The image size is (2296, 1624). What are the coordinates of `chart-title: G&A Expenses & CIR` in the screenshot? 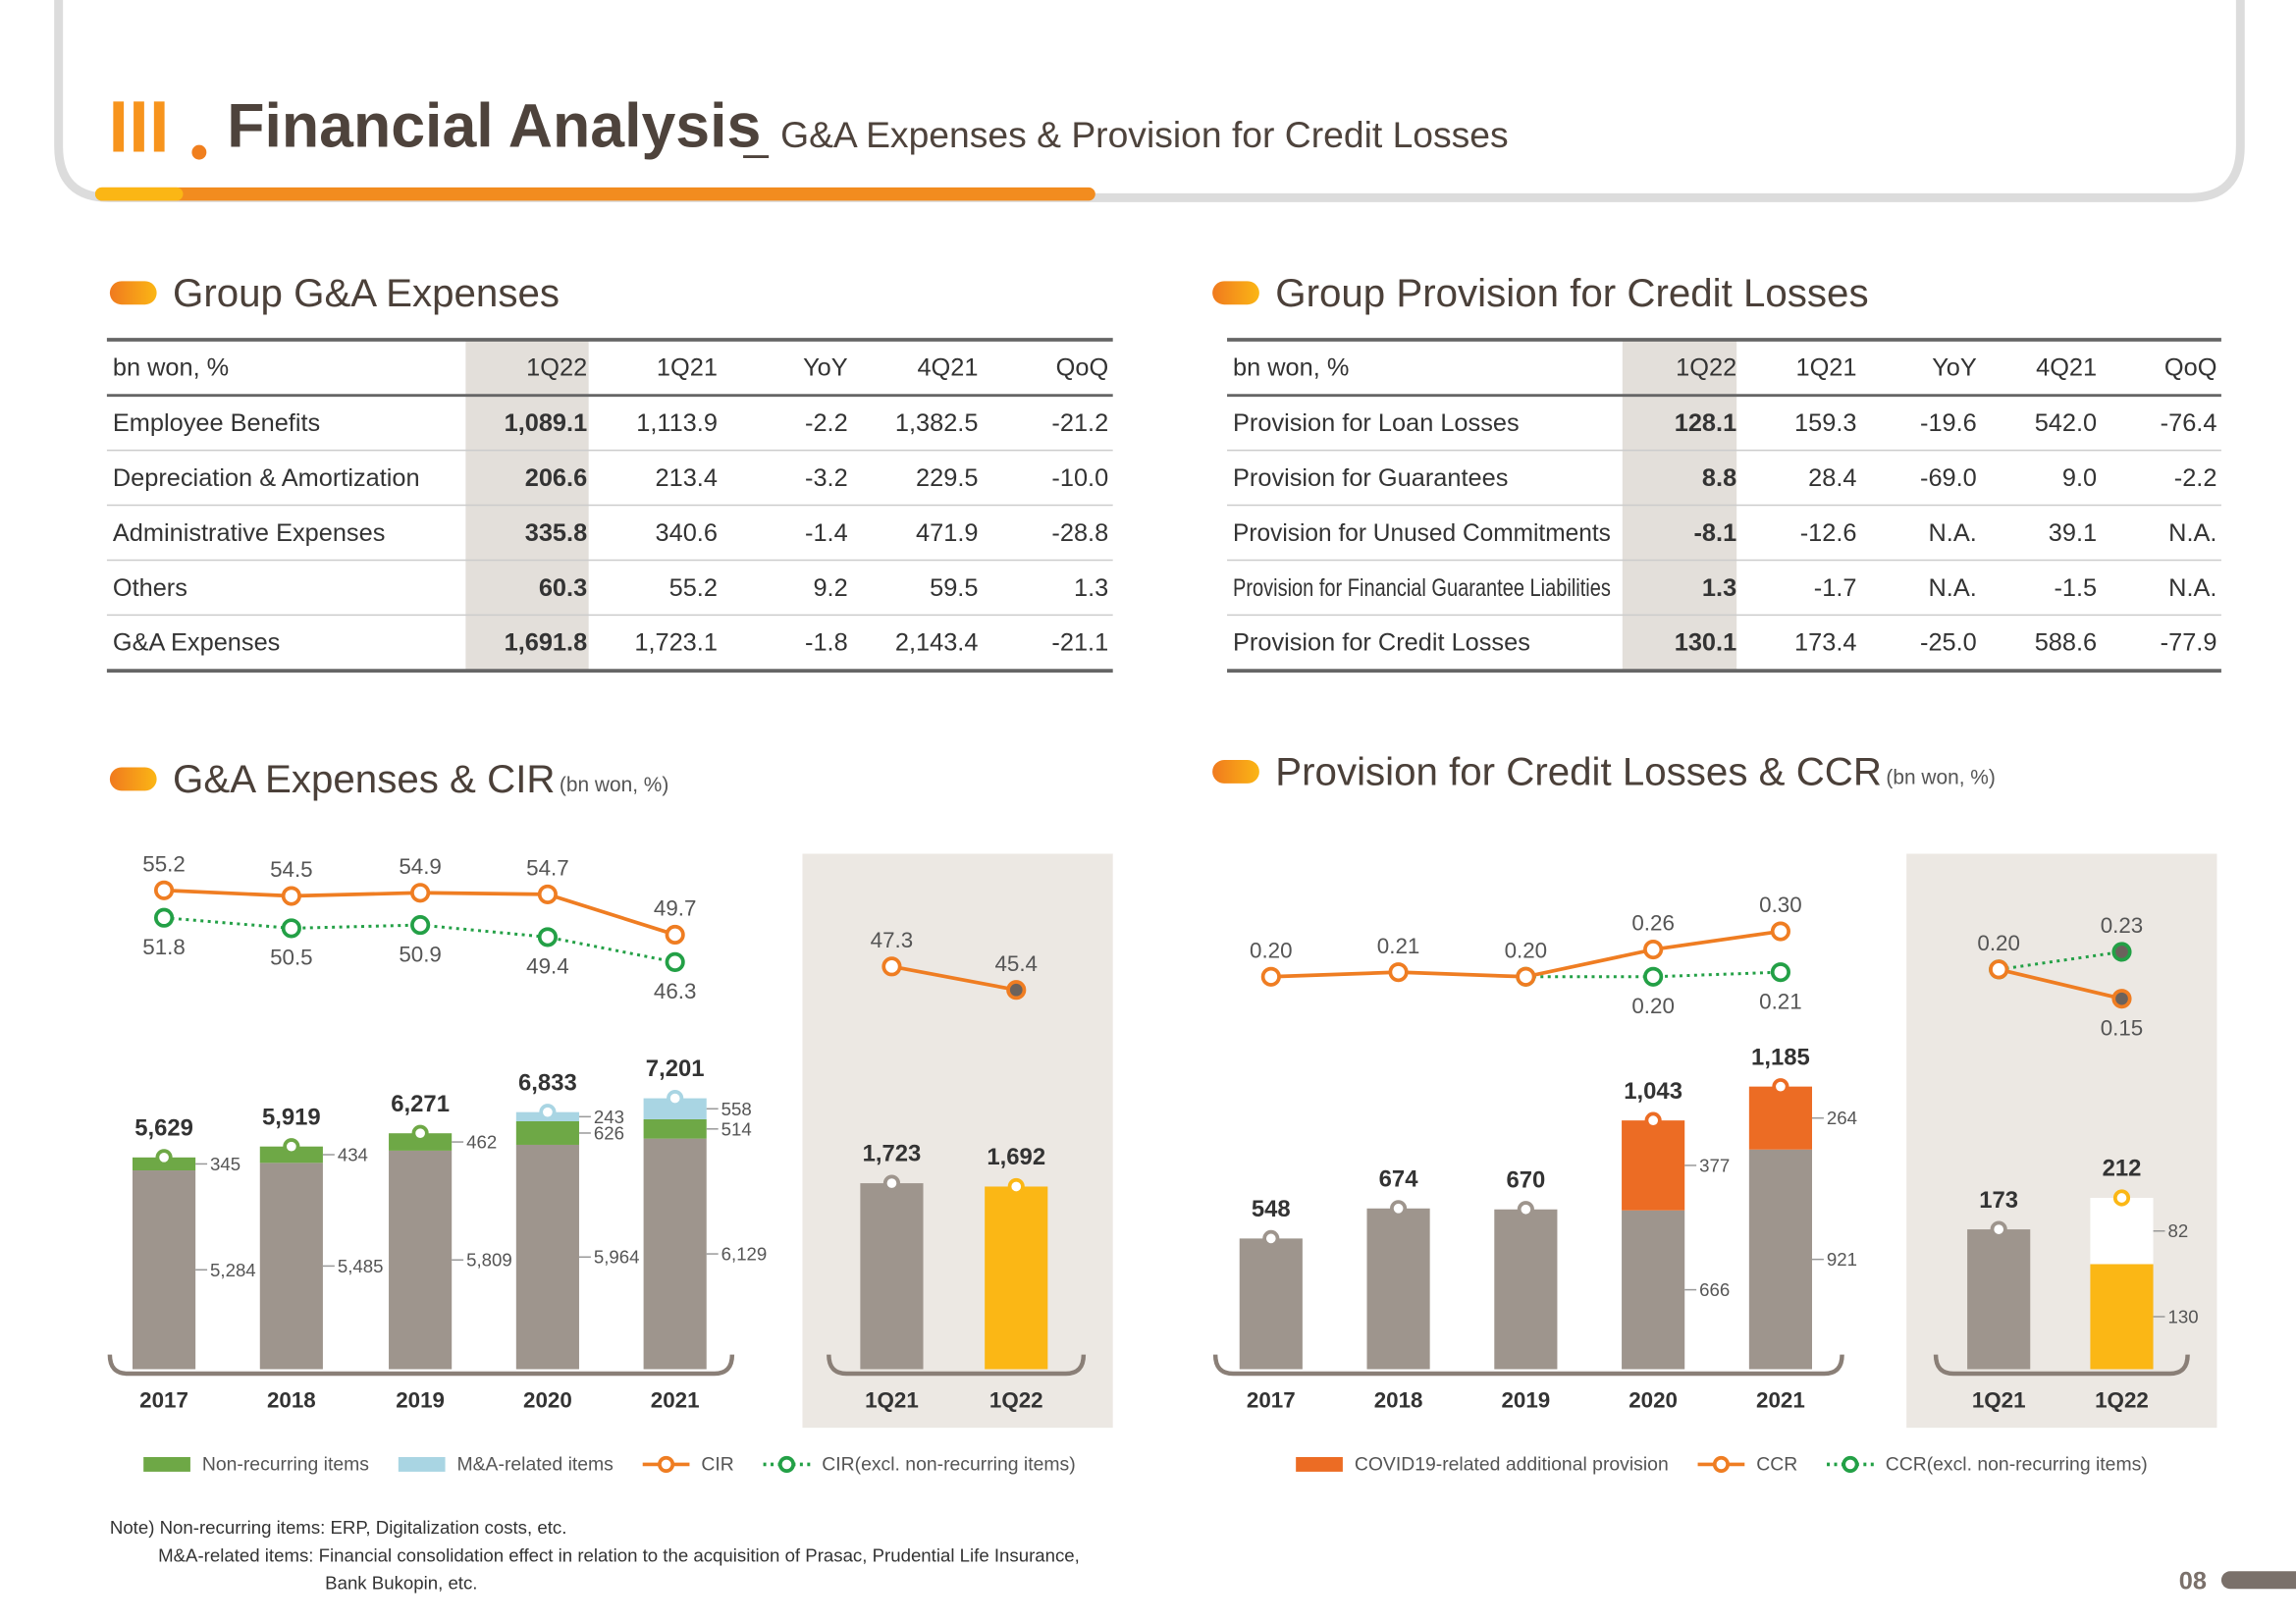 It's located at (364, 779).